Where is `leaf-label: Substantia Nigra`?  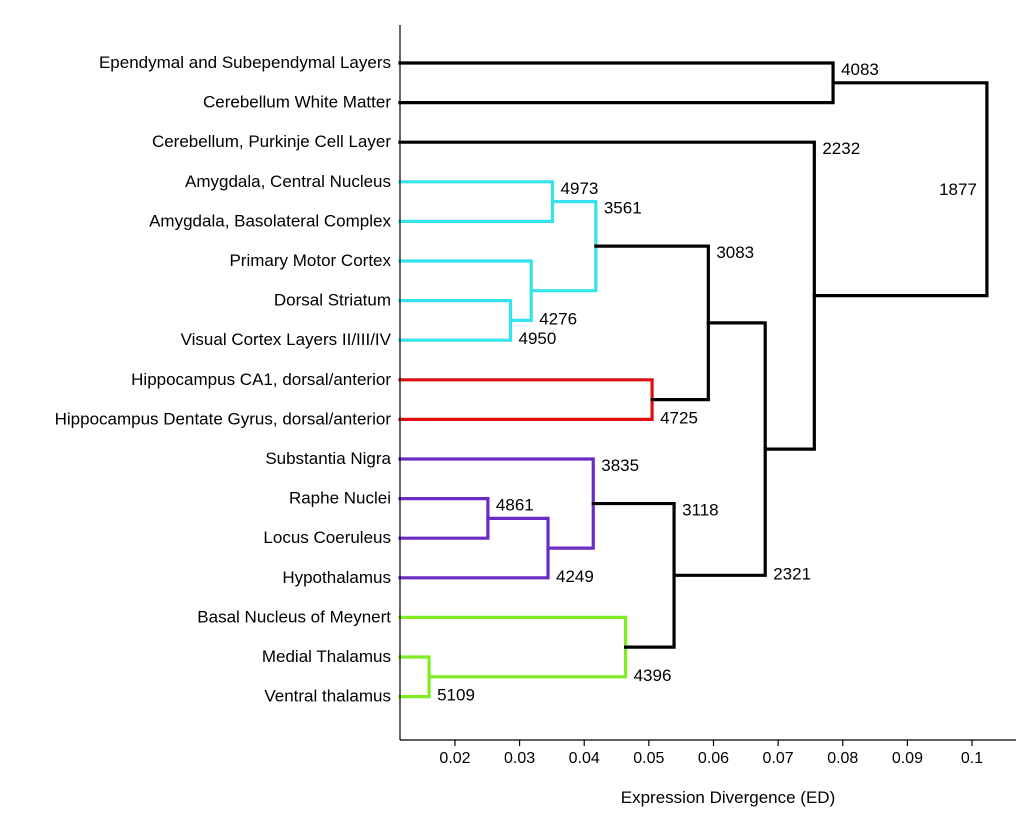
leaf-label: Substantia Nigra is located at coordinates (328, 458).